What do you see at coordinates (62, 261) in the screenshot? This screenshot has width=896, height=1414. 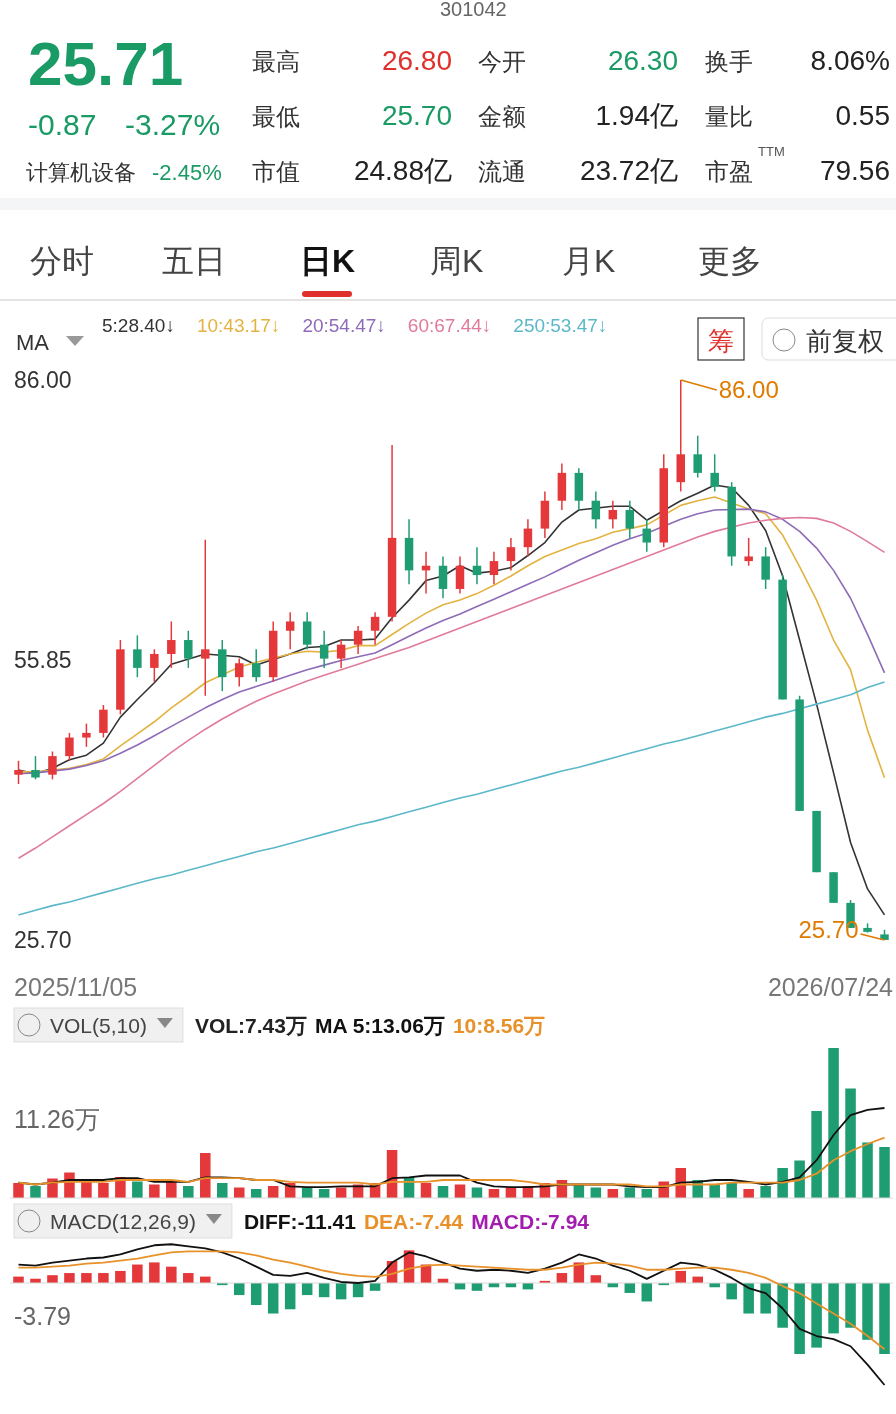 I see `text: 分时` at bounding box center [62, 261].